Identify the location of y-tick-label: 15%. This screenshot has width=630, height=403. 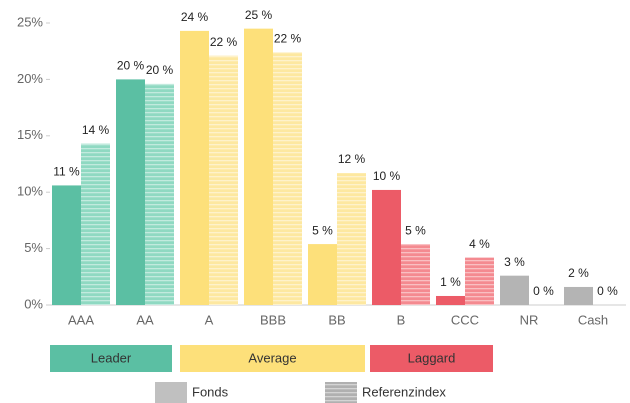
(30, 134).